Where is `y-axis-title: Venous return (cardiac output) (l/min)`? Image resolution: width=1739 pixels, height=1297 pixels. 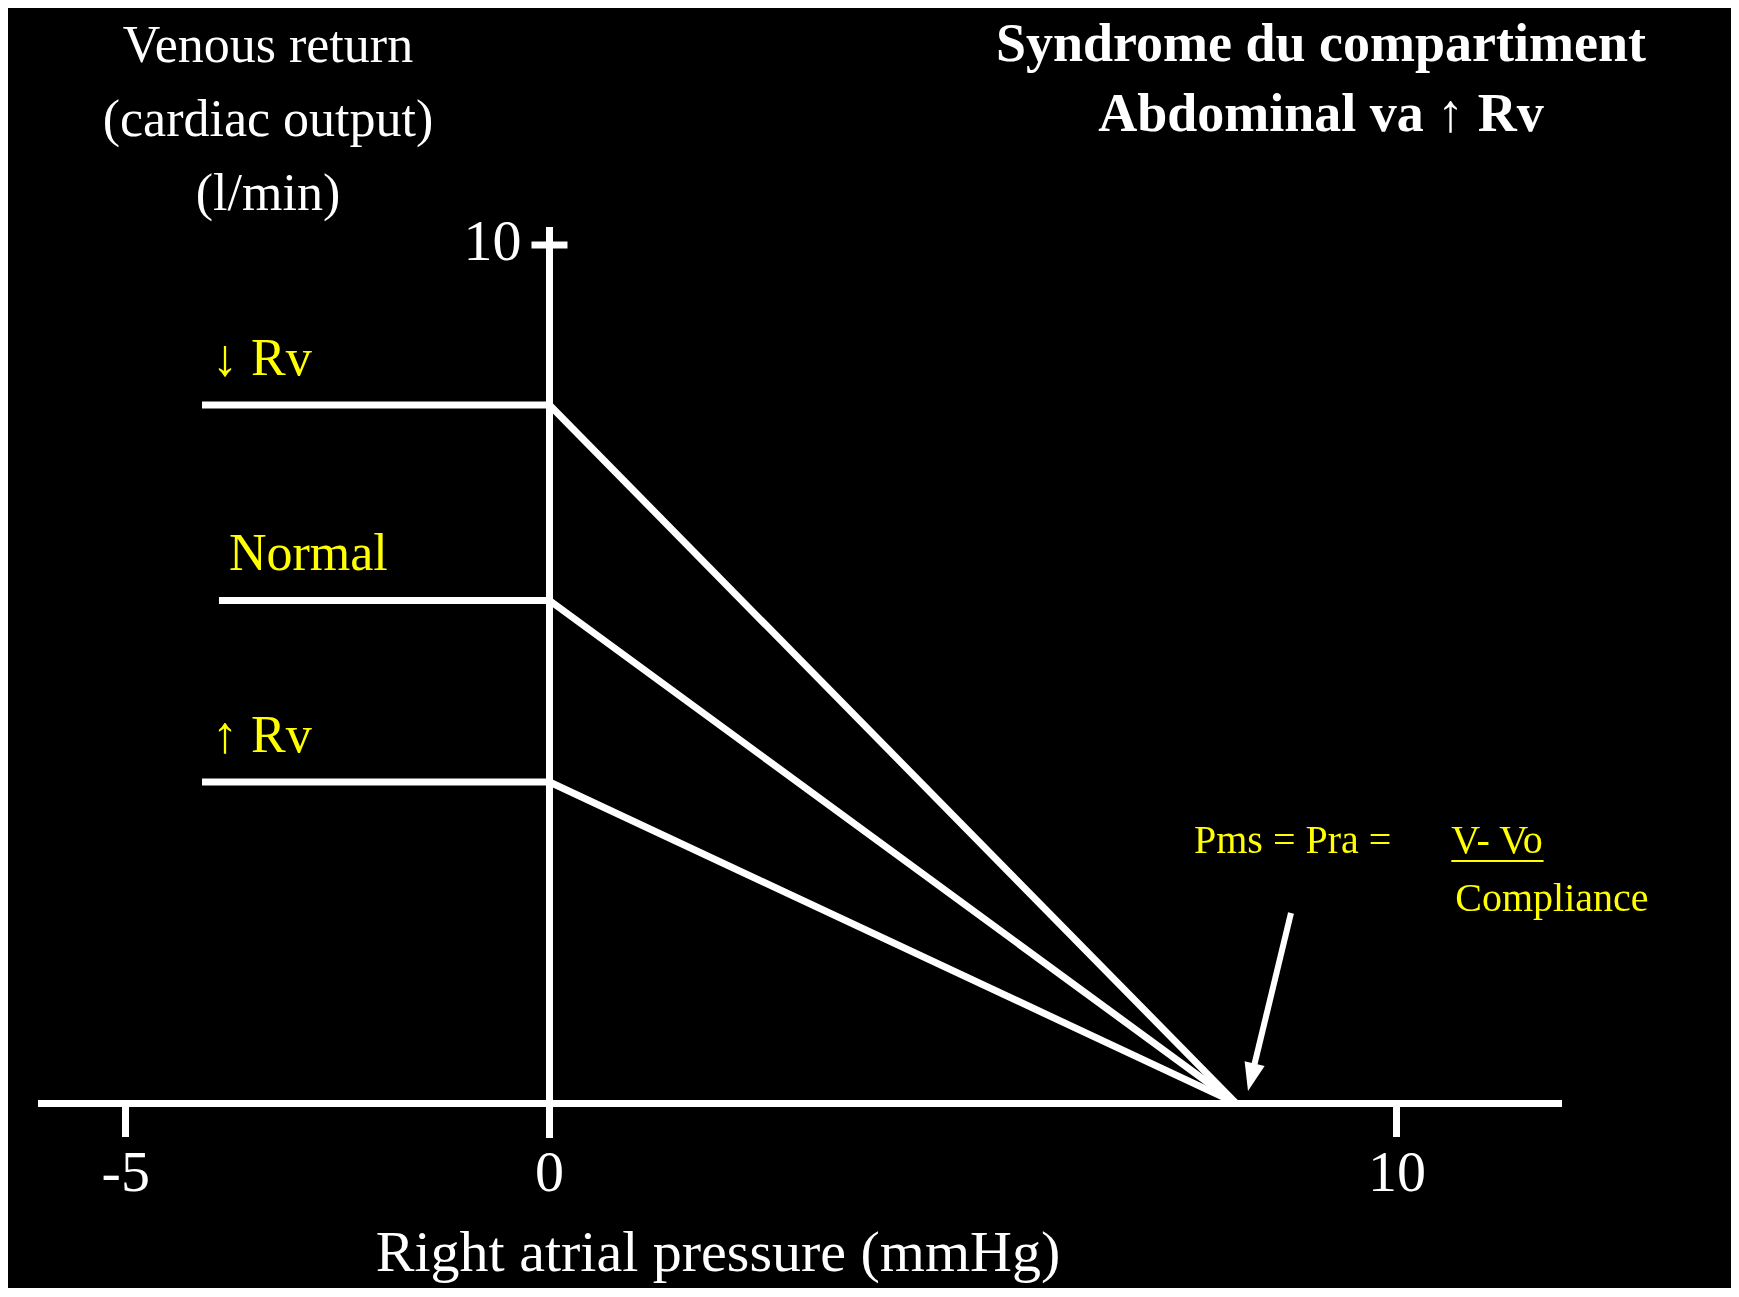
y-axis-title: Venous return (cardiac output) (l/min) is located at coordinates (268, 118).